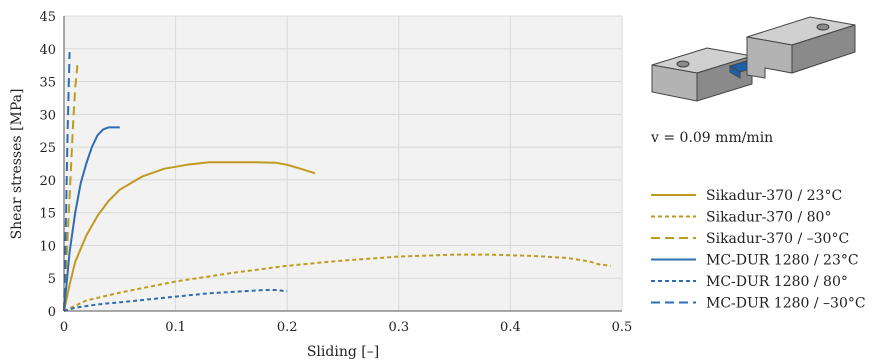 Image resolution: width=883 pixels, height=363 pixels. I want to click on legend-label: Sikadur-370 / 80°, so click(768, 218).